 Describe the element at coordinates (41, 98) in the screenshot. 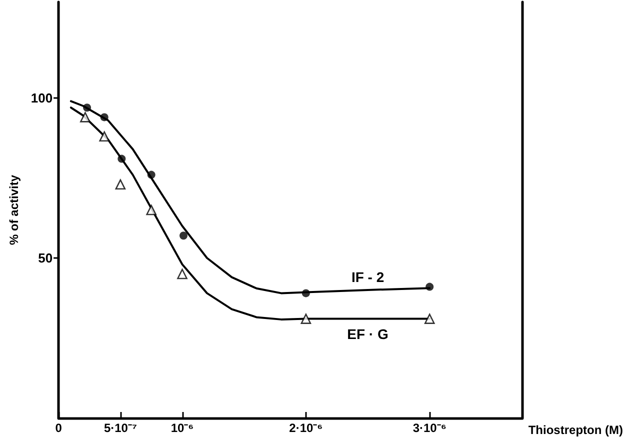

I see `y-tick-label: 100` at that location.